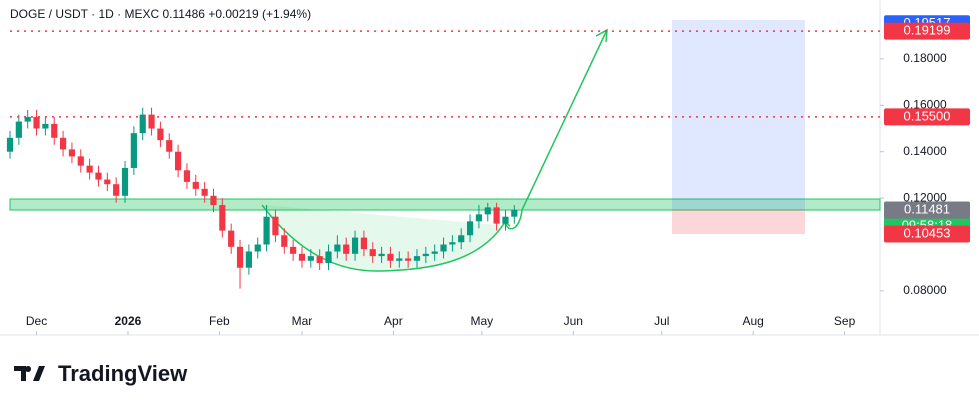 The height and width of the screenshot is (415, 979). I want to click on brand: TradingView, so click(101, 373).